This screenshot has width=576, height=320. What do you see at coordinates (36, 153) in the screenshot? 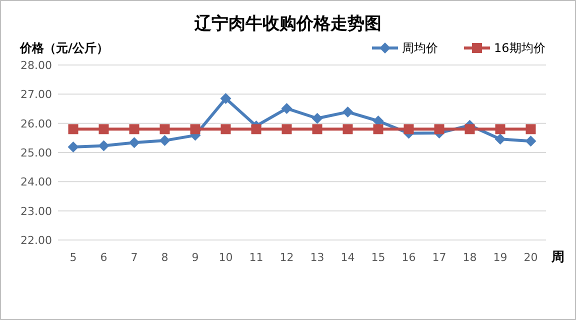
I see `y-tick-label: 25.00` at bounding box center [36, 153].